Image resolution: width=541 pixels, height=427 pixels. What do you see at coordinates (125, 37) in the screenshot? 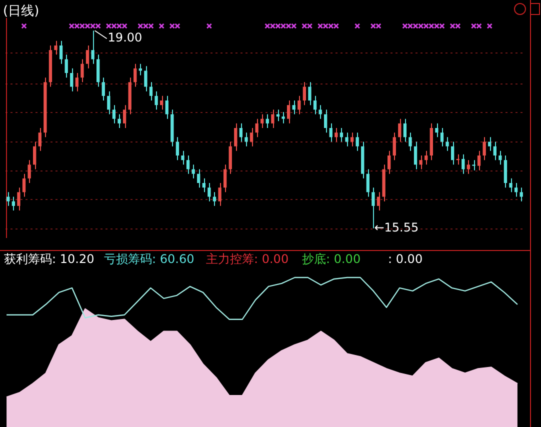
I see `annotation: 19.00` at bounding box center [125, 37].